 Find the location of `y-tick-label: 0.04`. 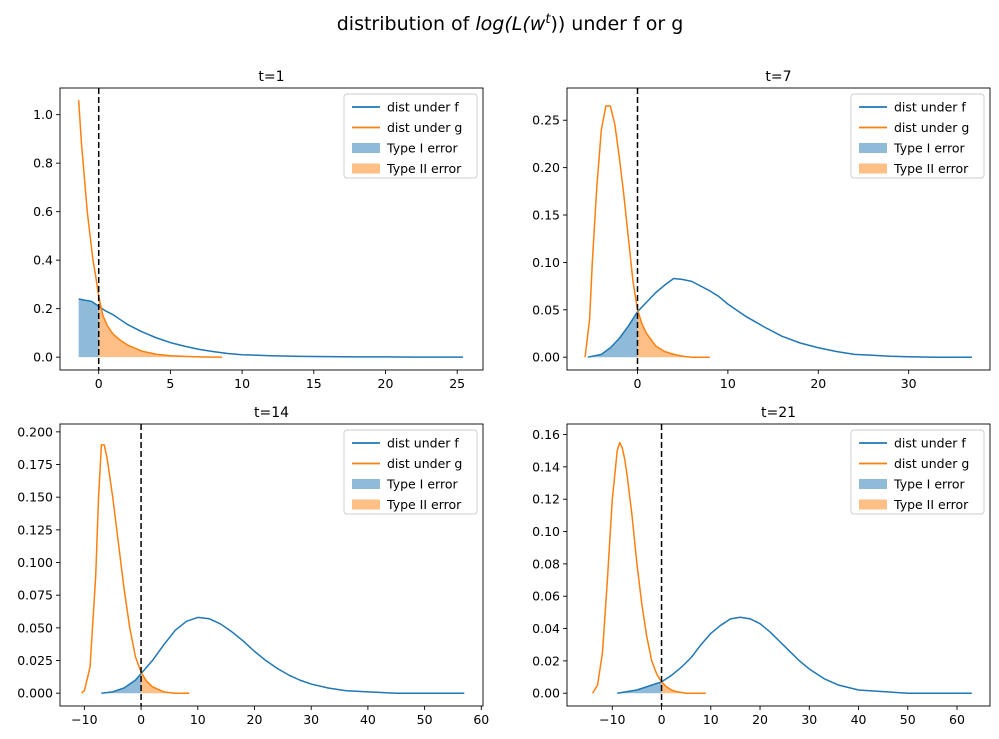

y-tick-label: 0.04 is located at coordinates (546, 628).